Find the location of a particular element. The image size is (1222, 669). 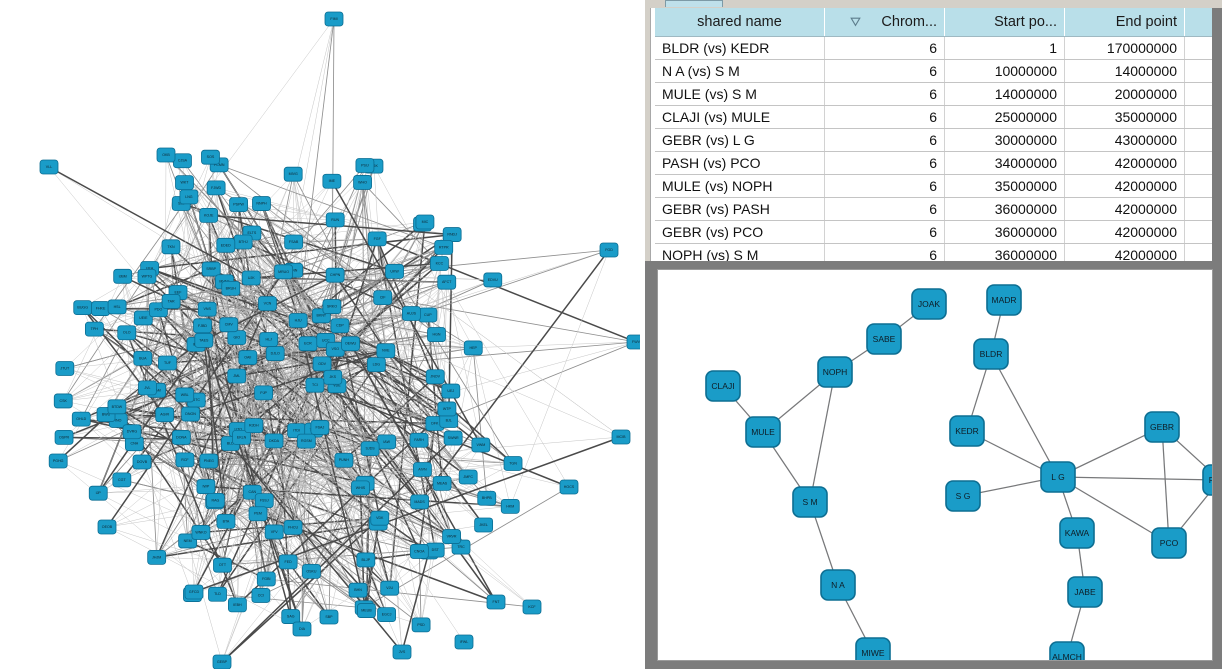

main-network-node: TCI is located at coordinates (315, 385).